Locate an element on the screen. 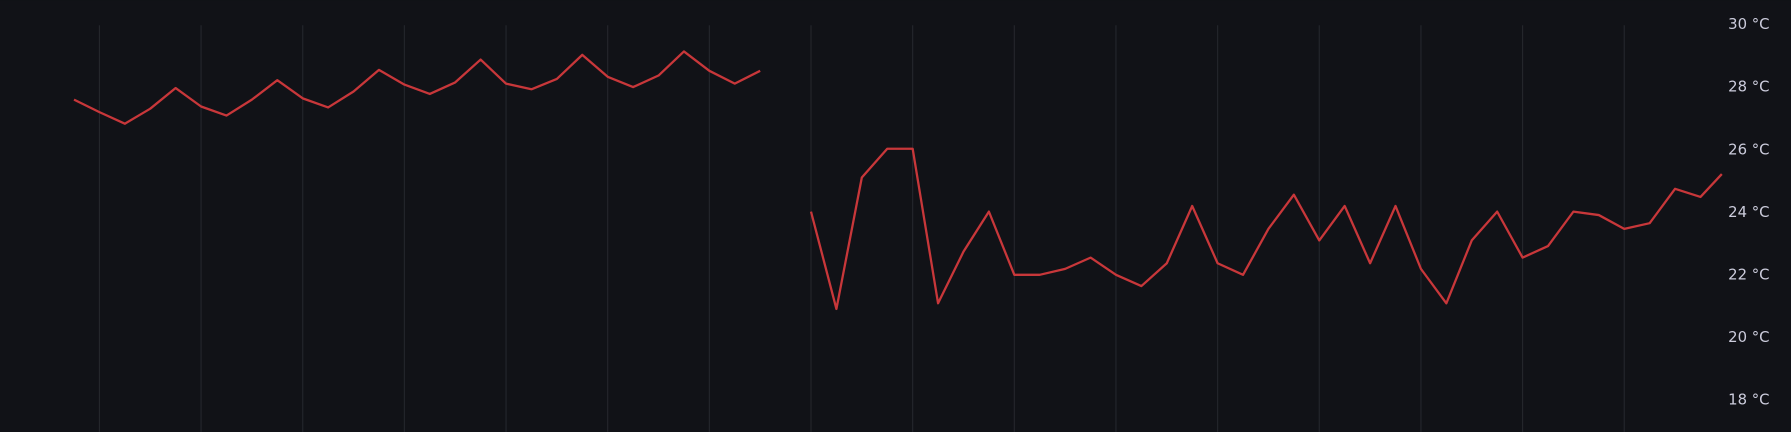 This screenshot has width=1791, height=432. y-tick-label: 18 °C is located at coordinates (1748, 400).